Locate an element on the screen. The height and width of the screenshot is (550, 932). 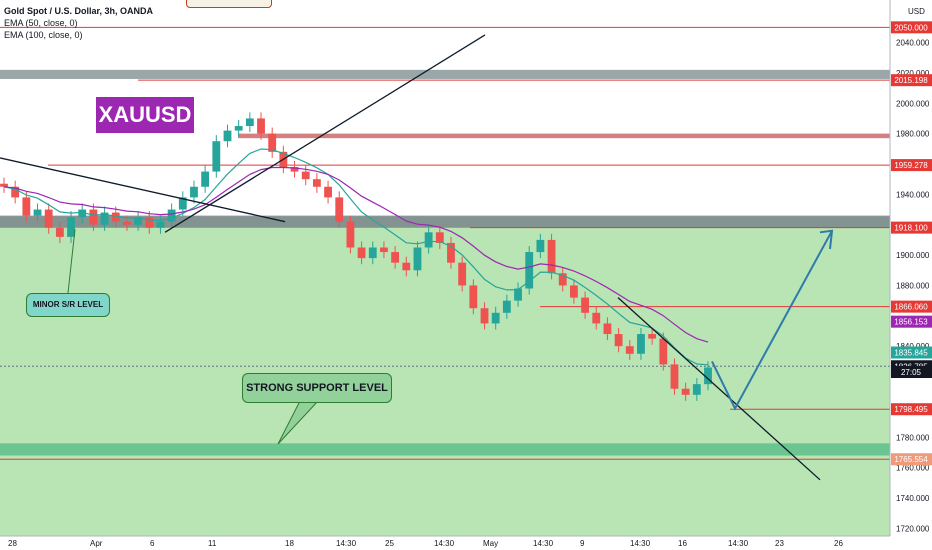
y-tick-label: 1980.000 is located at coordinates (913, 134).